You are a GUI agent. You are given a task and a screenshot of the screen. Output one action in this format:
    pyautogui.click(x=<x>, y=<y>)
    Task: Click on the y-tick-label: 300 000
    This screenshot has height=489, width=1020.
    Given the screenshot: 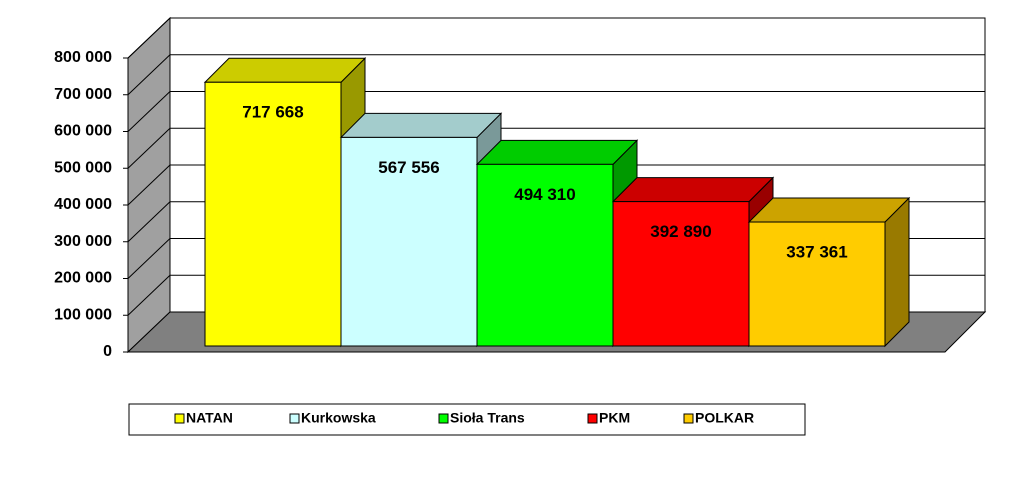 What is the action you would take?
    pyautogui.click(x=83, y=241)
    